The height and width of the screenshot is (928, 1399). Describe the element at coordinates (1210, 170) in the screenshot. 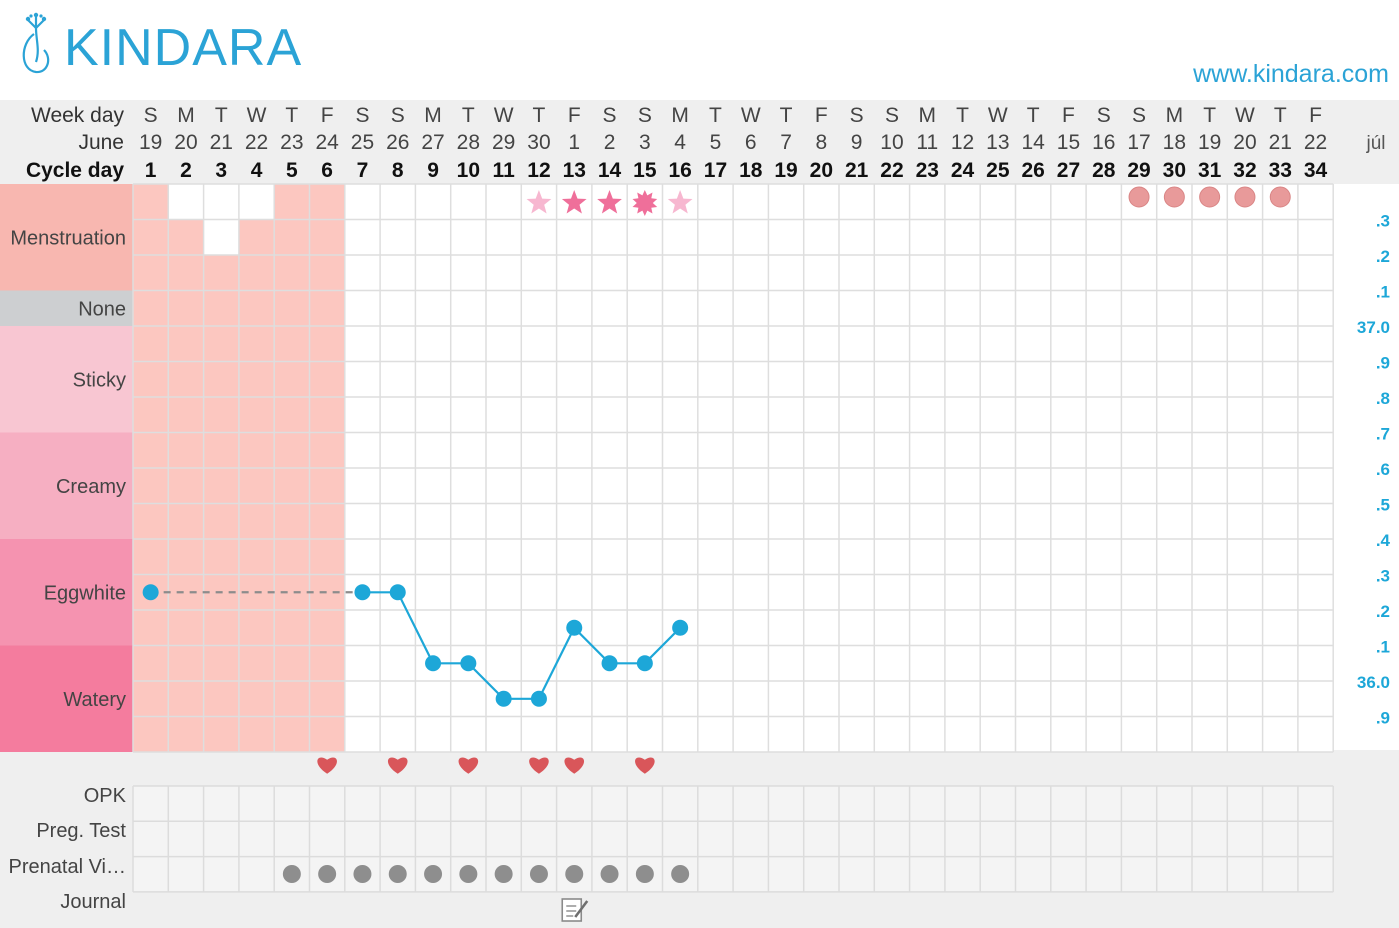

I see `cycle-day-tick: 31` at that location.